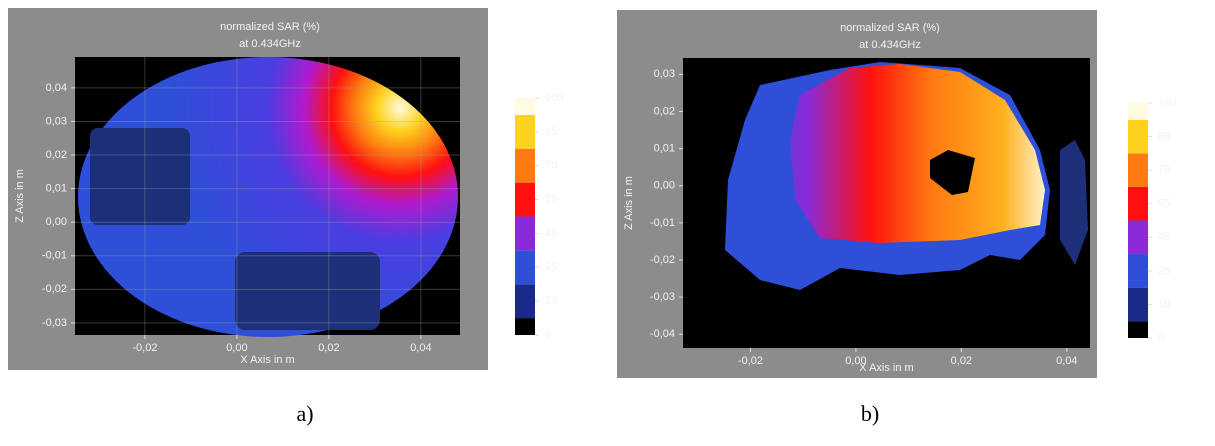 This screenshot has width=1215, height=446. Describe the element at coordinates (917, 153) in the screenshot. I see `sar-hot-region` at that location.